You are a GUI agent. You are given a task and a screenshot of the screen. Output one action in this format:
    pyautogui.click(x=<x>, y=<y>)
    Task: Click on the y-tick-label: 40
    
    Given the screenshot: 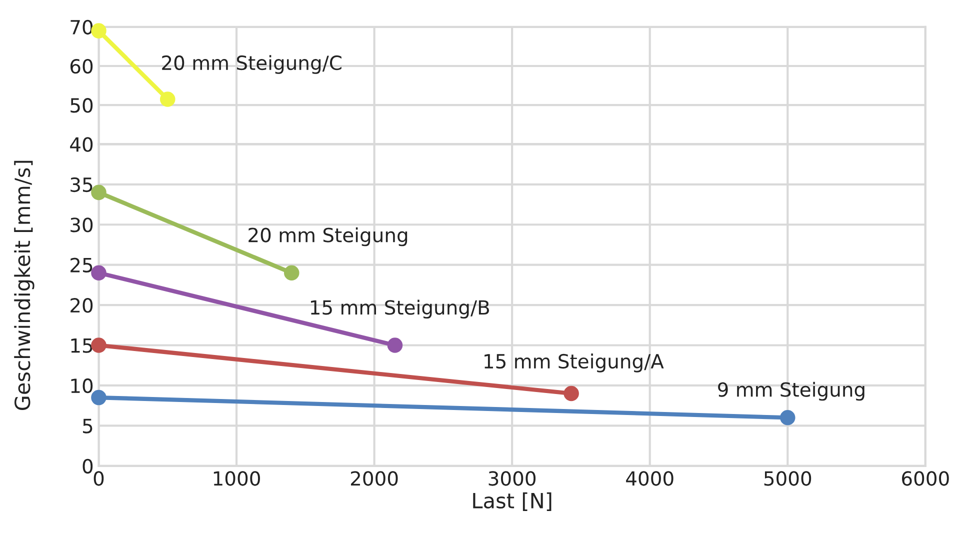 What is the action you would take?
    pyautogui.click(x=81, y=144)
    